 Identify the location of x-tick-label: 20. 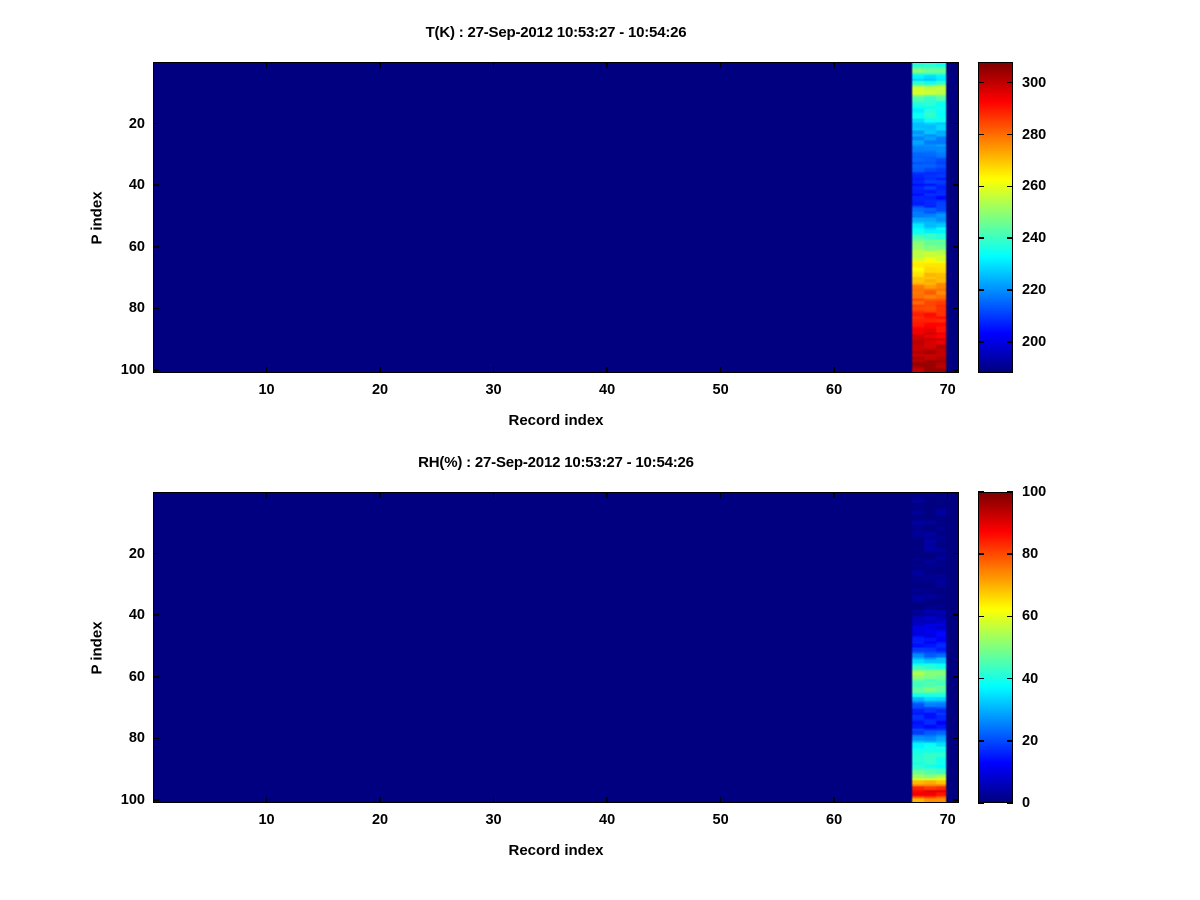
(380, 820).